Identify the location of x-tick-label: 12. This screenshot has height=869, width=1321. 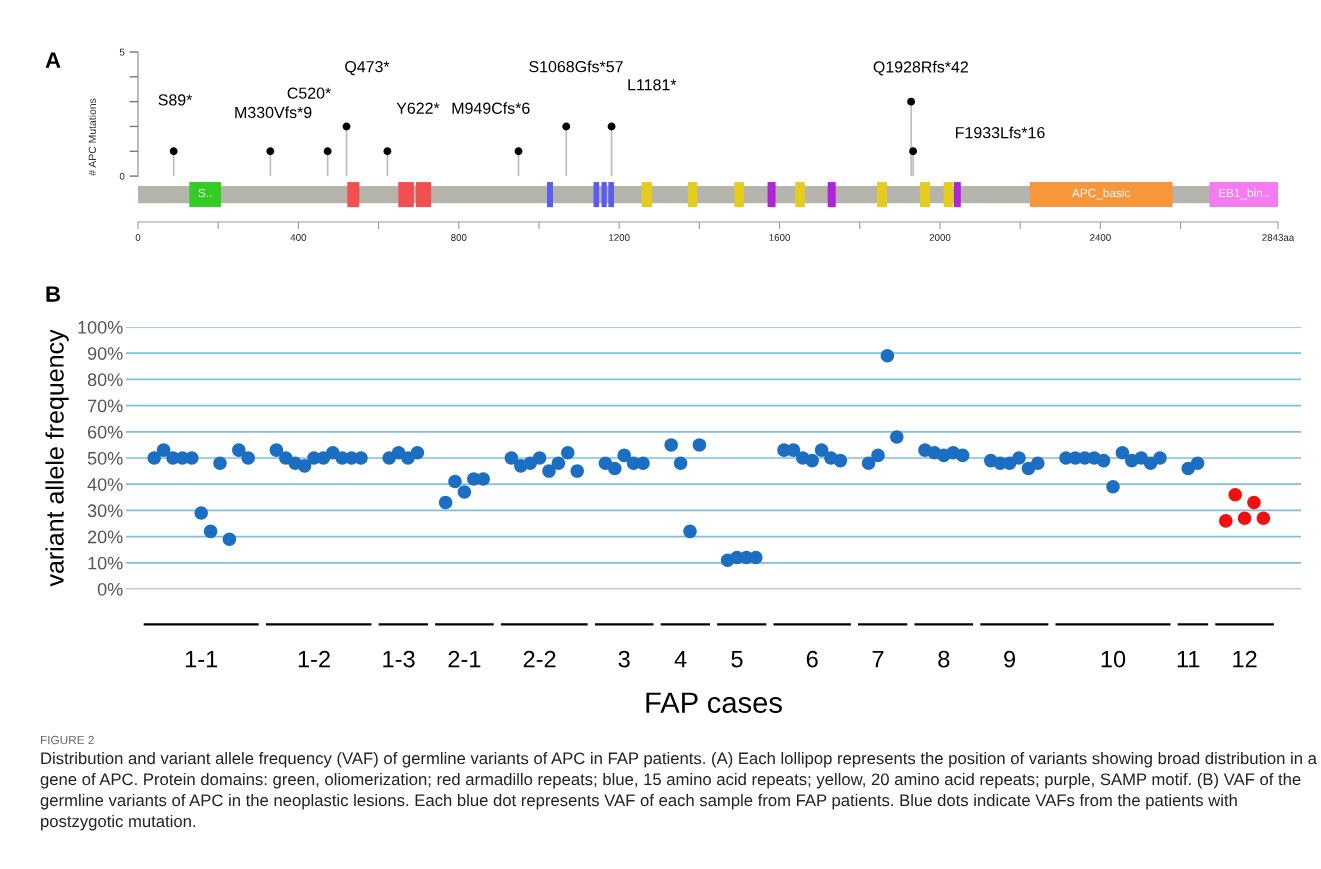
(1245, 659).